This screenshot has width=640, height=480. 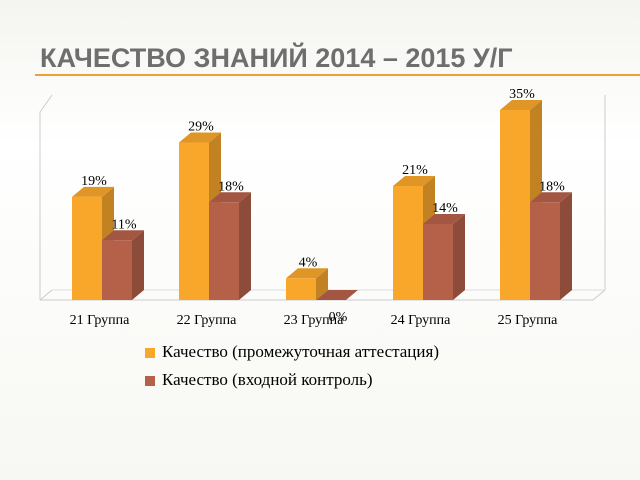 I want to click on value-label: 21%, so click(x=415, y=170).